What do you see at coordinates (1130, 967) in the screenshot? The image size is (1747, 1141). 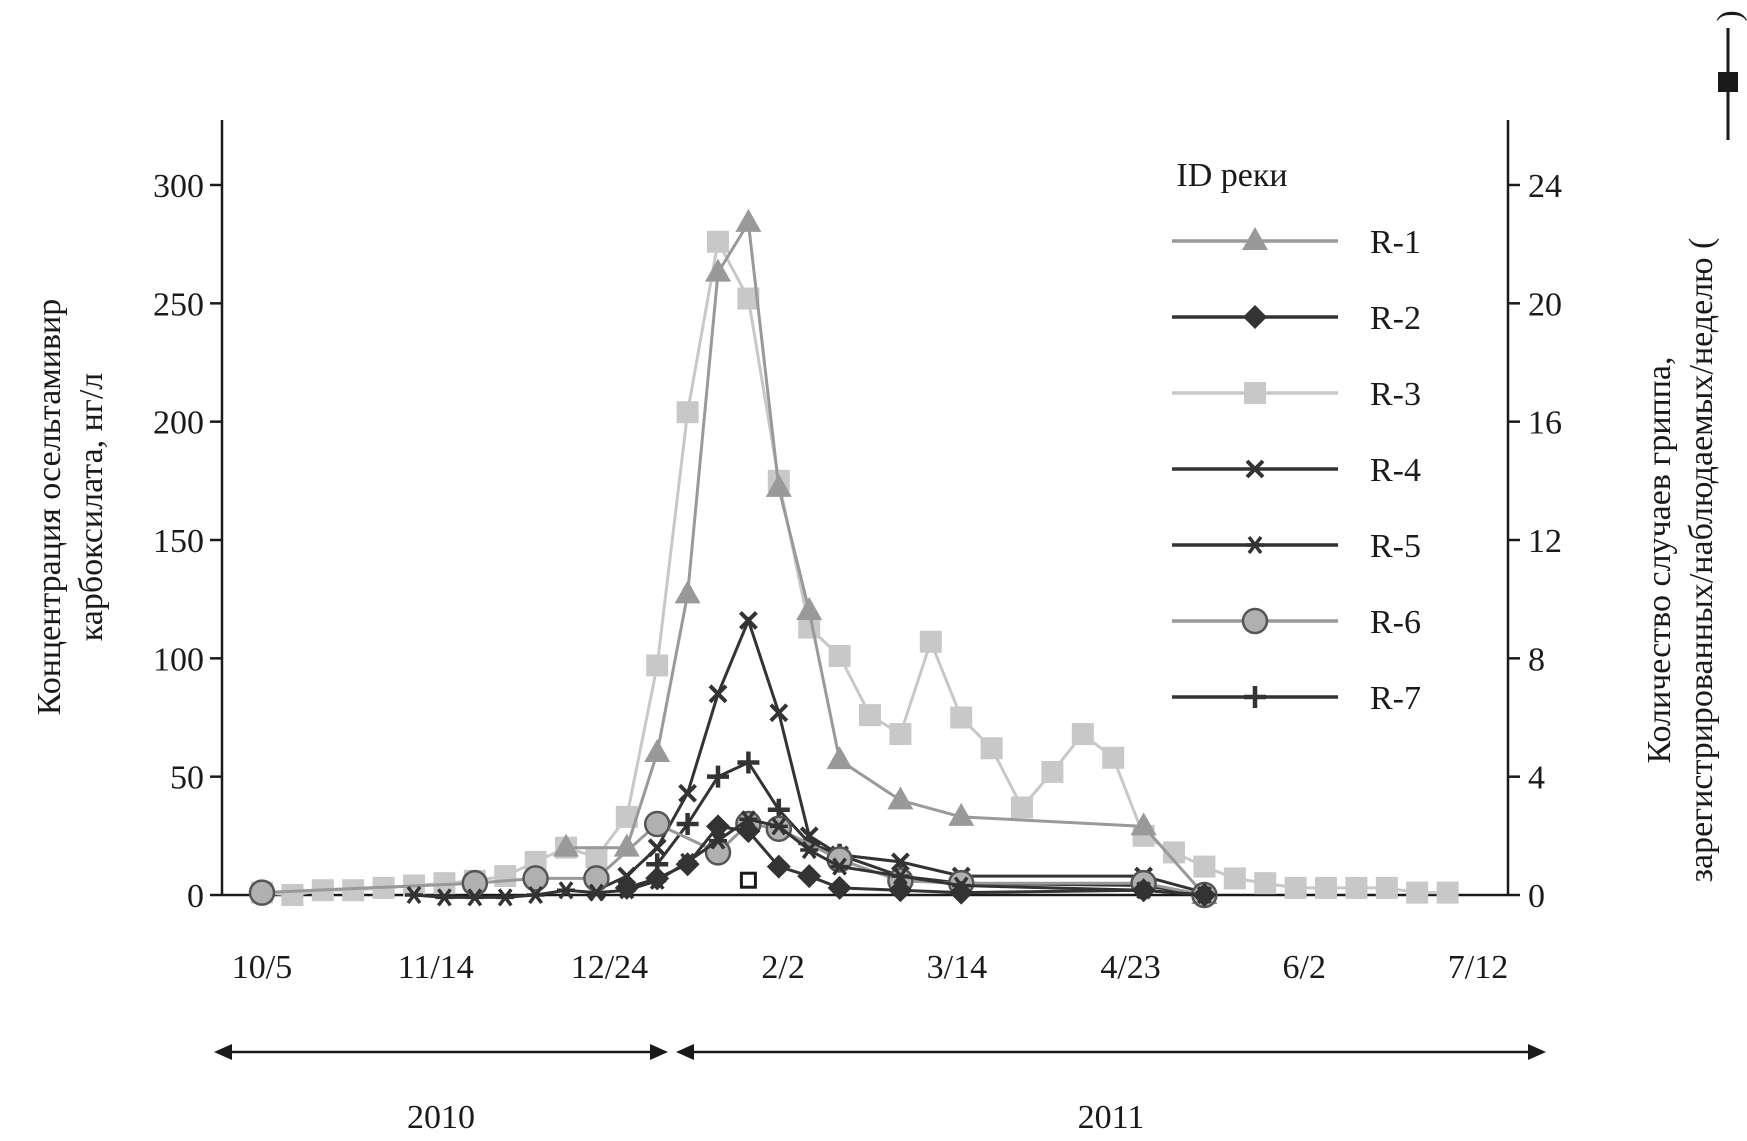 I see `x-tick-label: 4/23` at bounding box center [1130, 967].